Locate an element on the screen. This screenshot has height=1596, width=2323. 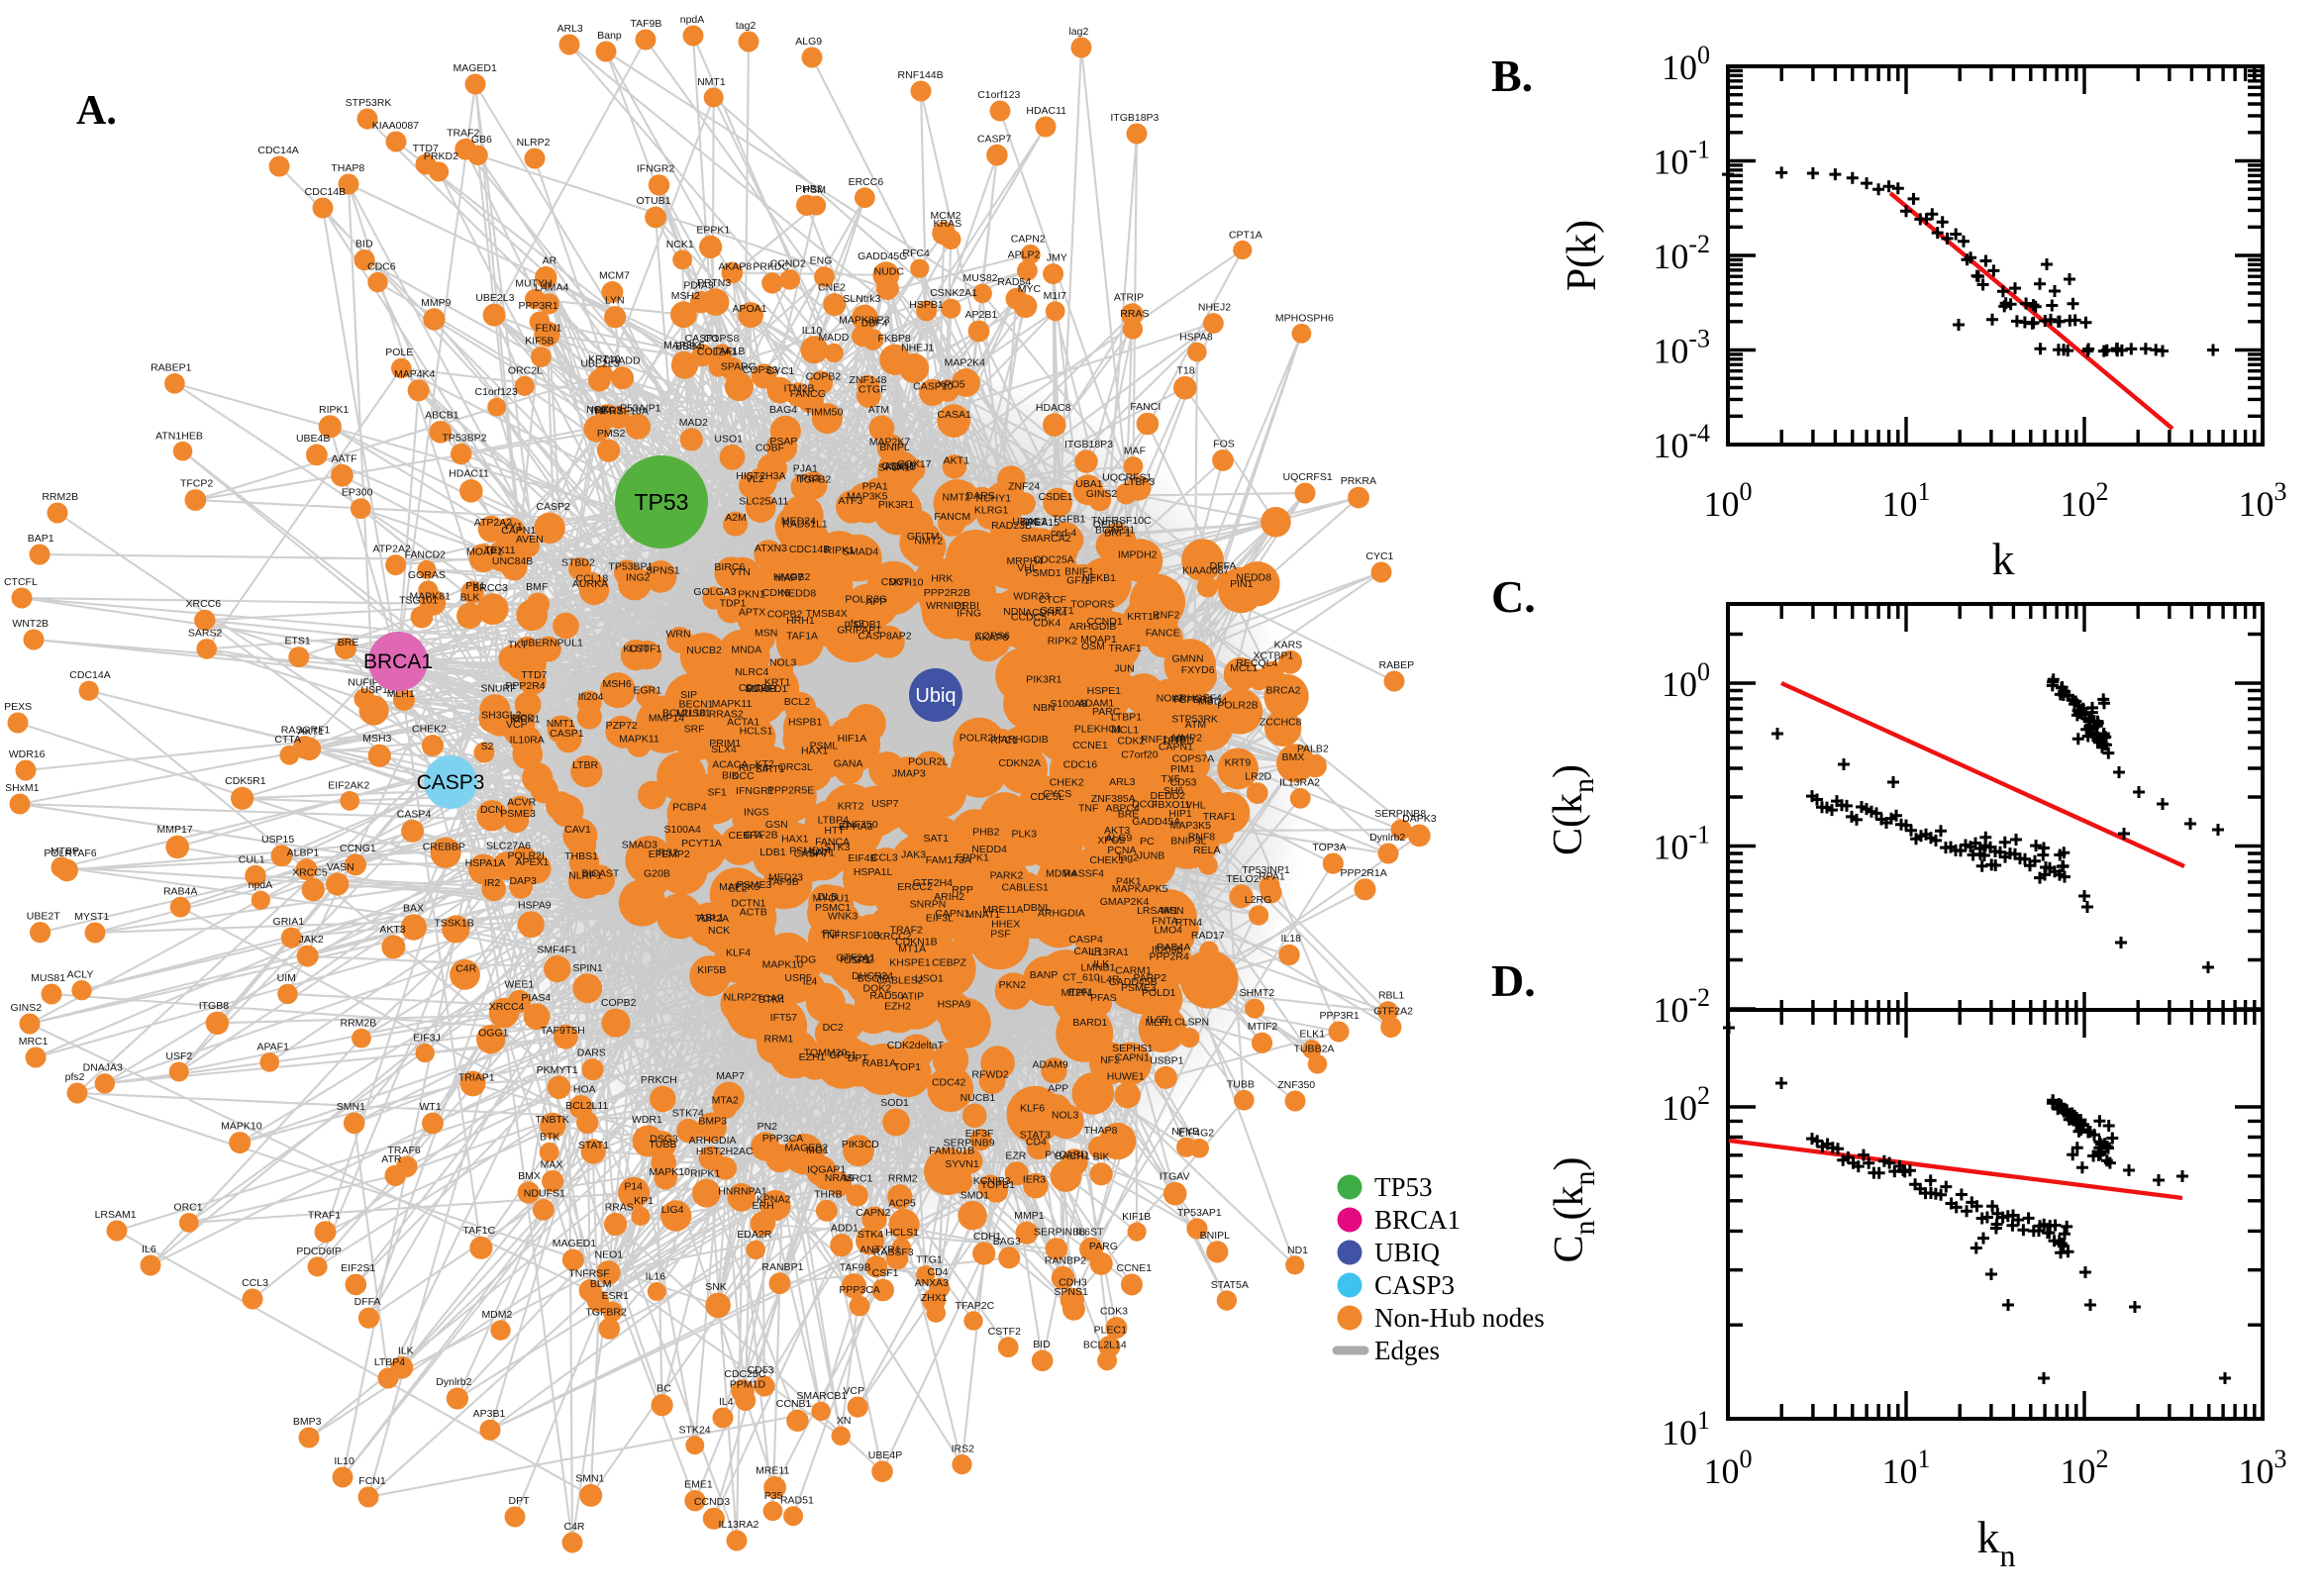
svg-text: FXYD6 is located at coordinates (1198, 670).